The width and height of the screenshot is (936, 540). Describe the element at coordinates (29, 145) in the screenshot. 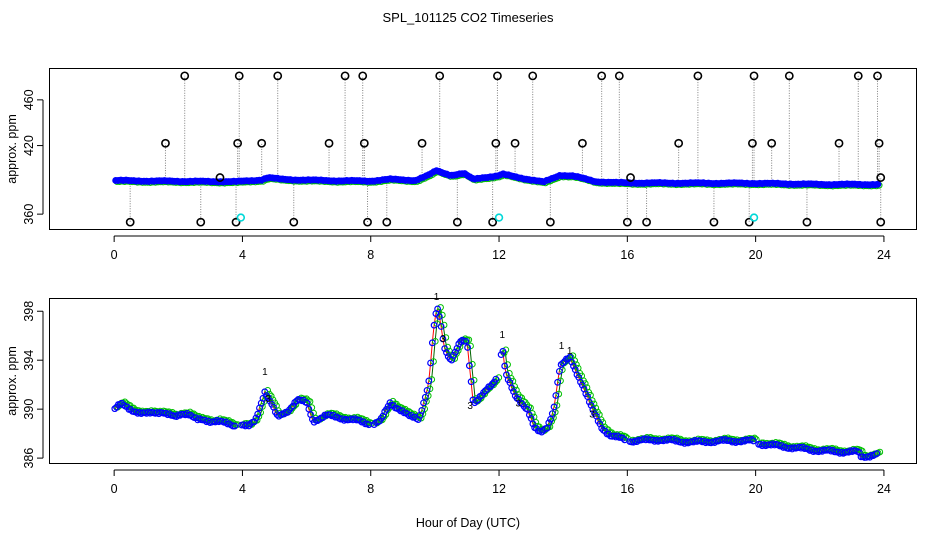

I see `panel-1-y-tick-label: 420` at that location.